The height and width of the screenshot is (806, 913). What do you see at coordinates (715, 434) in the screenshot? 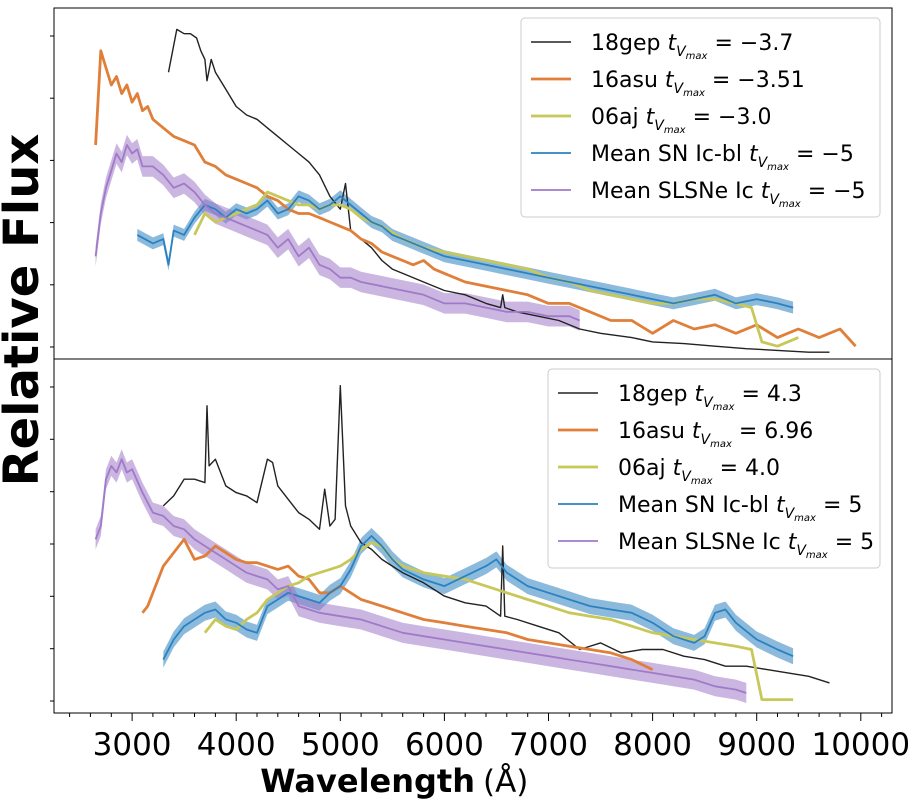
I see `legend-label: 16asu tVmax = 6.96` at bounding box center [715, 434].